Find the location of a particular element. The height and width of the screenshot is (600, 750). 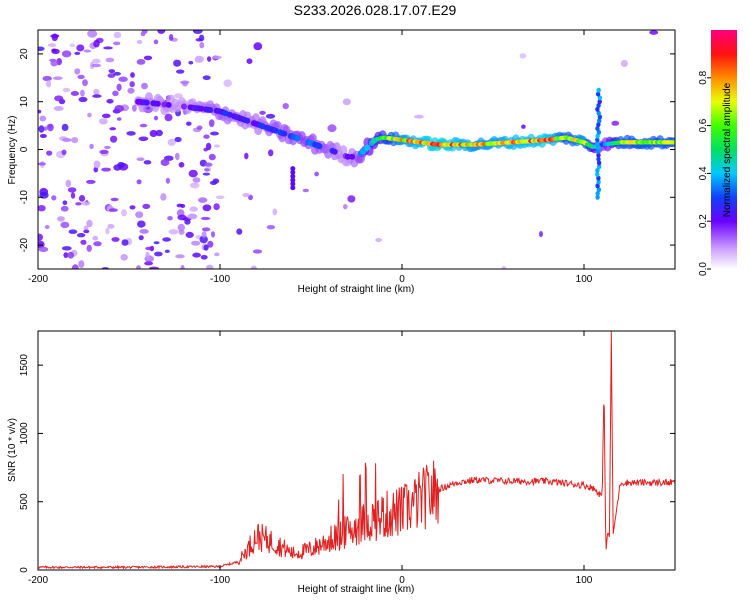

colorbar-tick-label: 0.0 is located at coordinates (703, 269).